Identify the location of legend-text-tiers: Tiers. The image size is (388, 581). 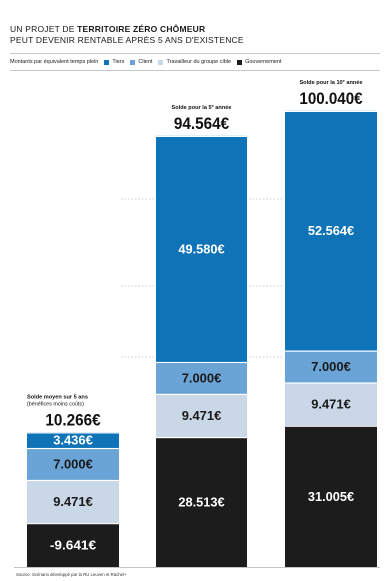
(118, 62).